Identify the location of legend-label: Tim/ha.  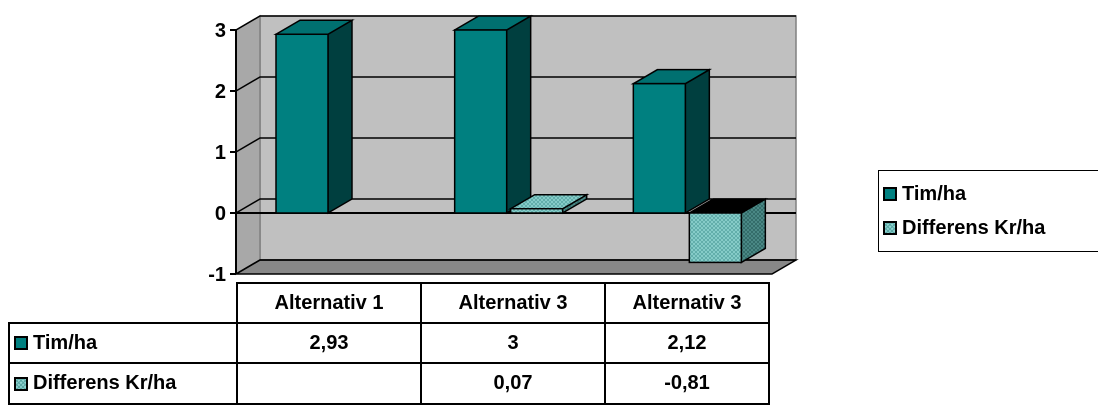
(934, 193).